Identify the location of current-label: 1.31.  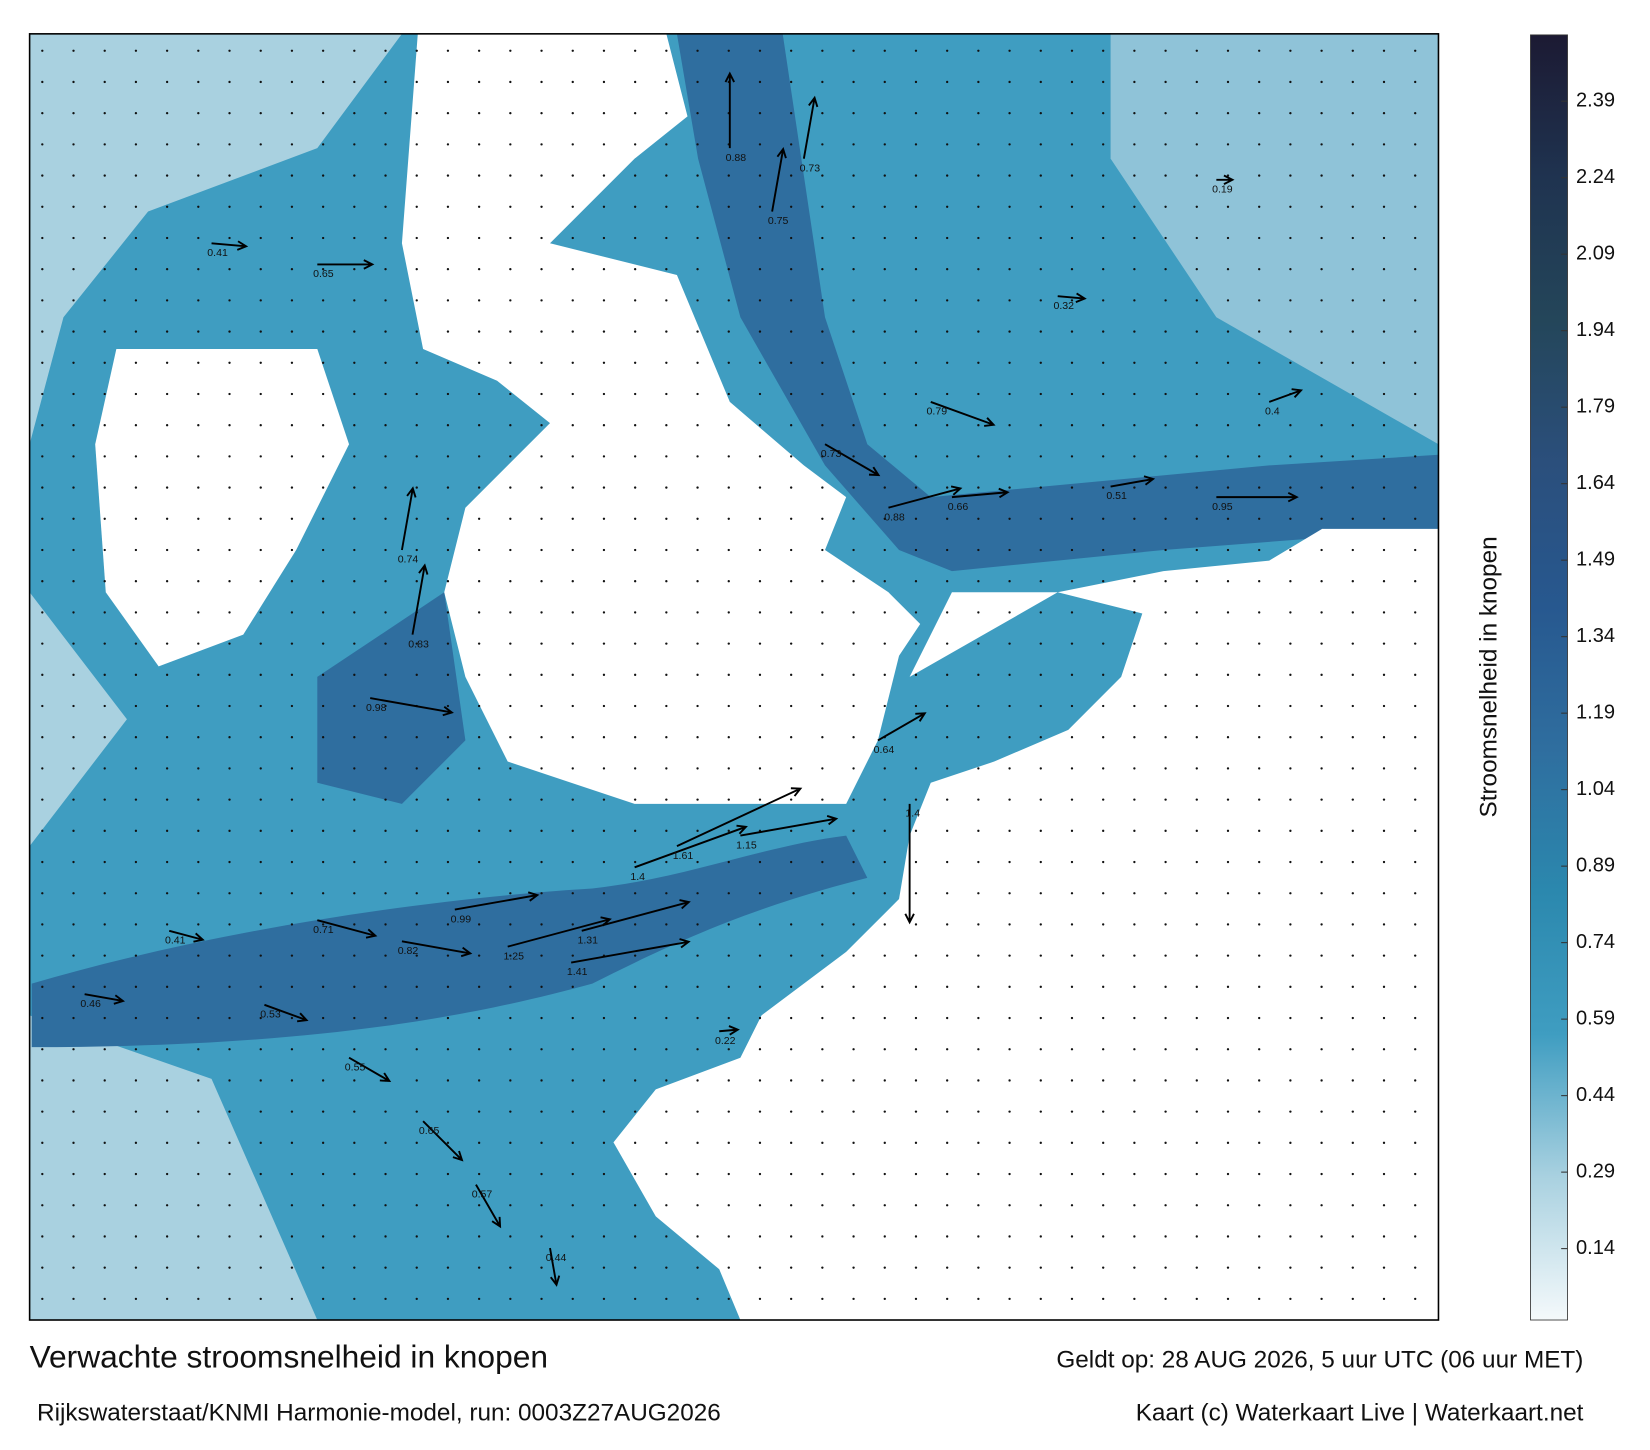
(588, 940).